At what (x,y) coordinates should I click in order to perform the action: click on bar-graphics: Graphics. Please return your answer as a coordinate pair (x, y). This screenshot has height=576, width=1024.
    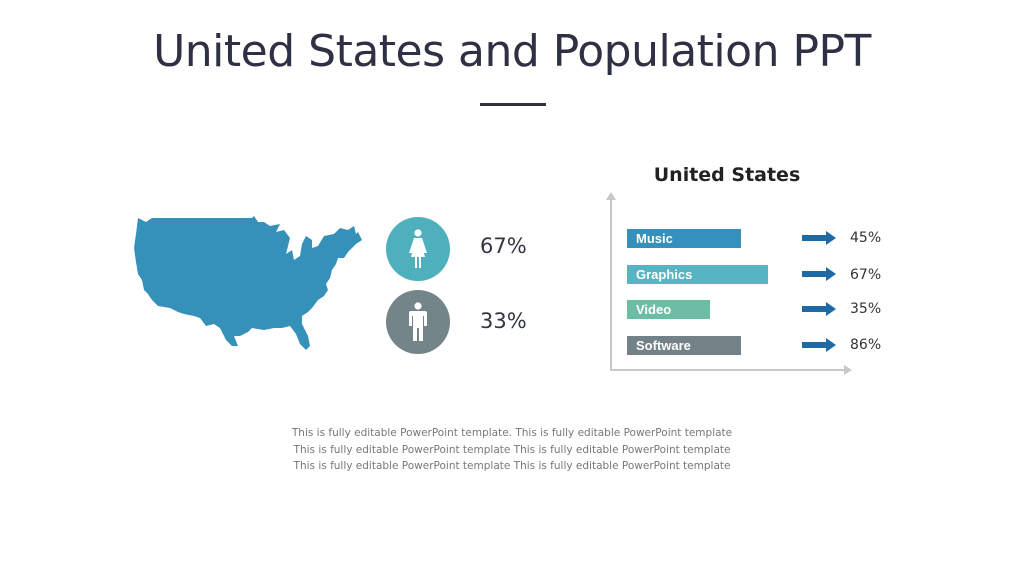
    Looking at the image, I should click on (697, 274).